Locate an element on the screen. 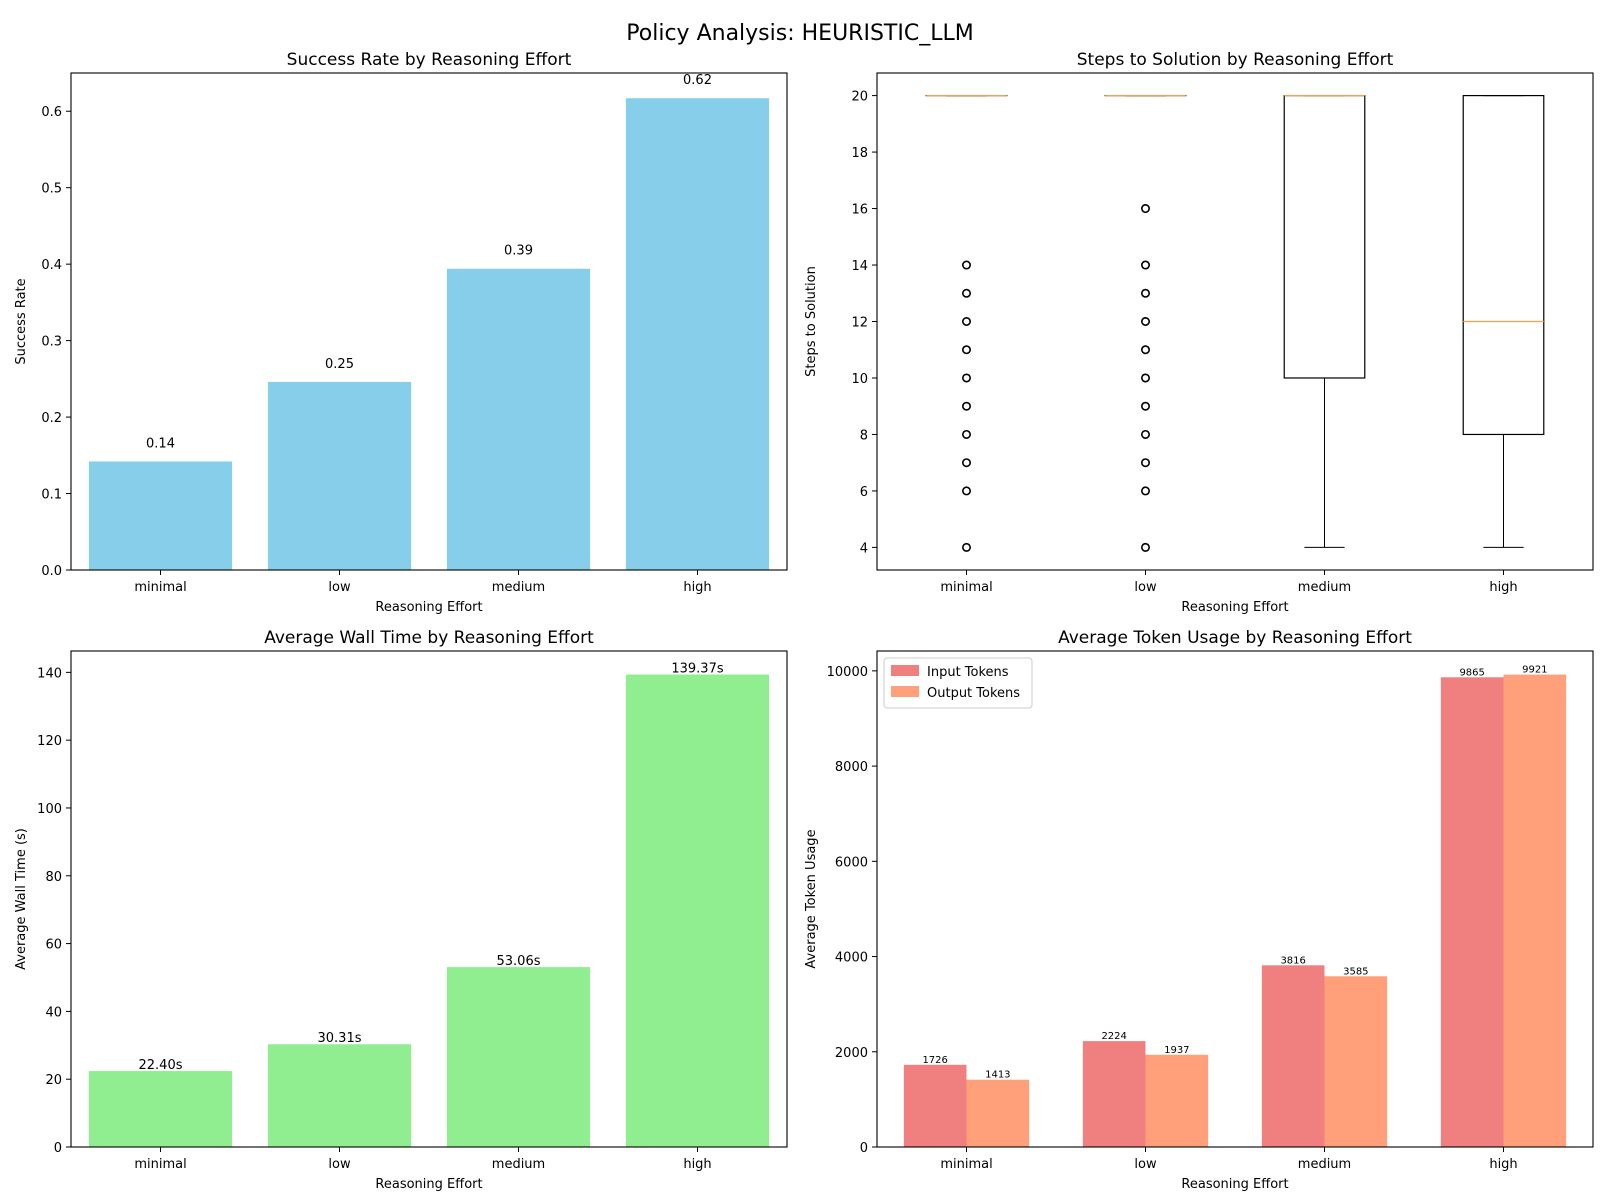 This screenshot has width=1600, height=1200. bar-medium is located at coordinates (518, 1057).